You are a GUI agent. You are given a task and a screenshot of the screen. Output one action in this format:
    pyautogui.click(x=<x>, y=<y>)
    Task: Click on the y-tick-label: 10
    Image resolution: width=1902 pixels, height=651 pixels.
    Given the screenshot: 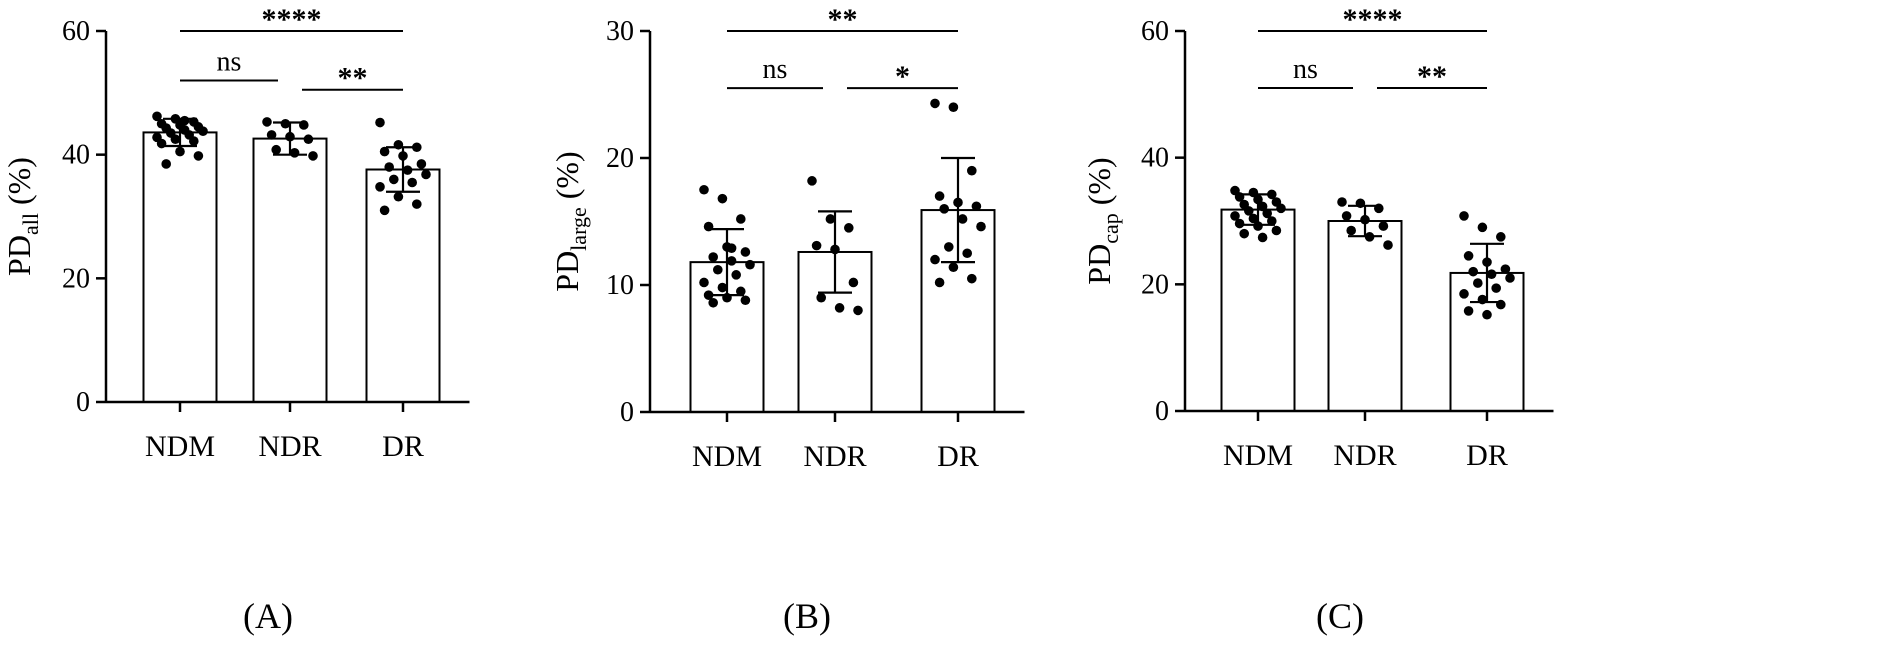 What is the action you would take?
    pyautogui.click(x=620, y=285)
    